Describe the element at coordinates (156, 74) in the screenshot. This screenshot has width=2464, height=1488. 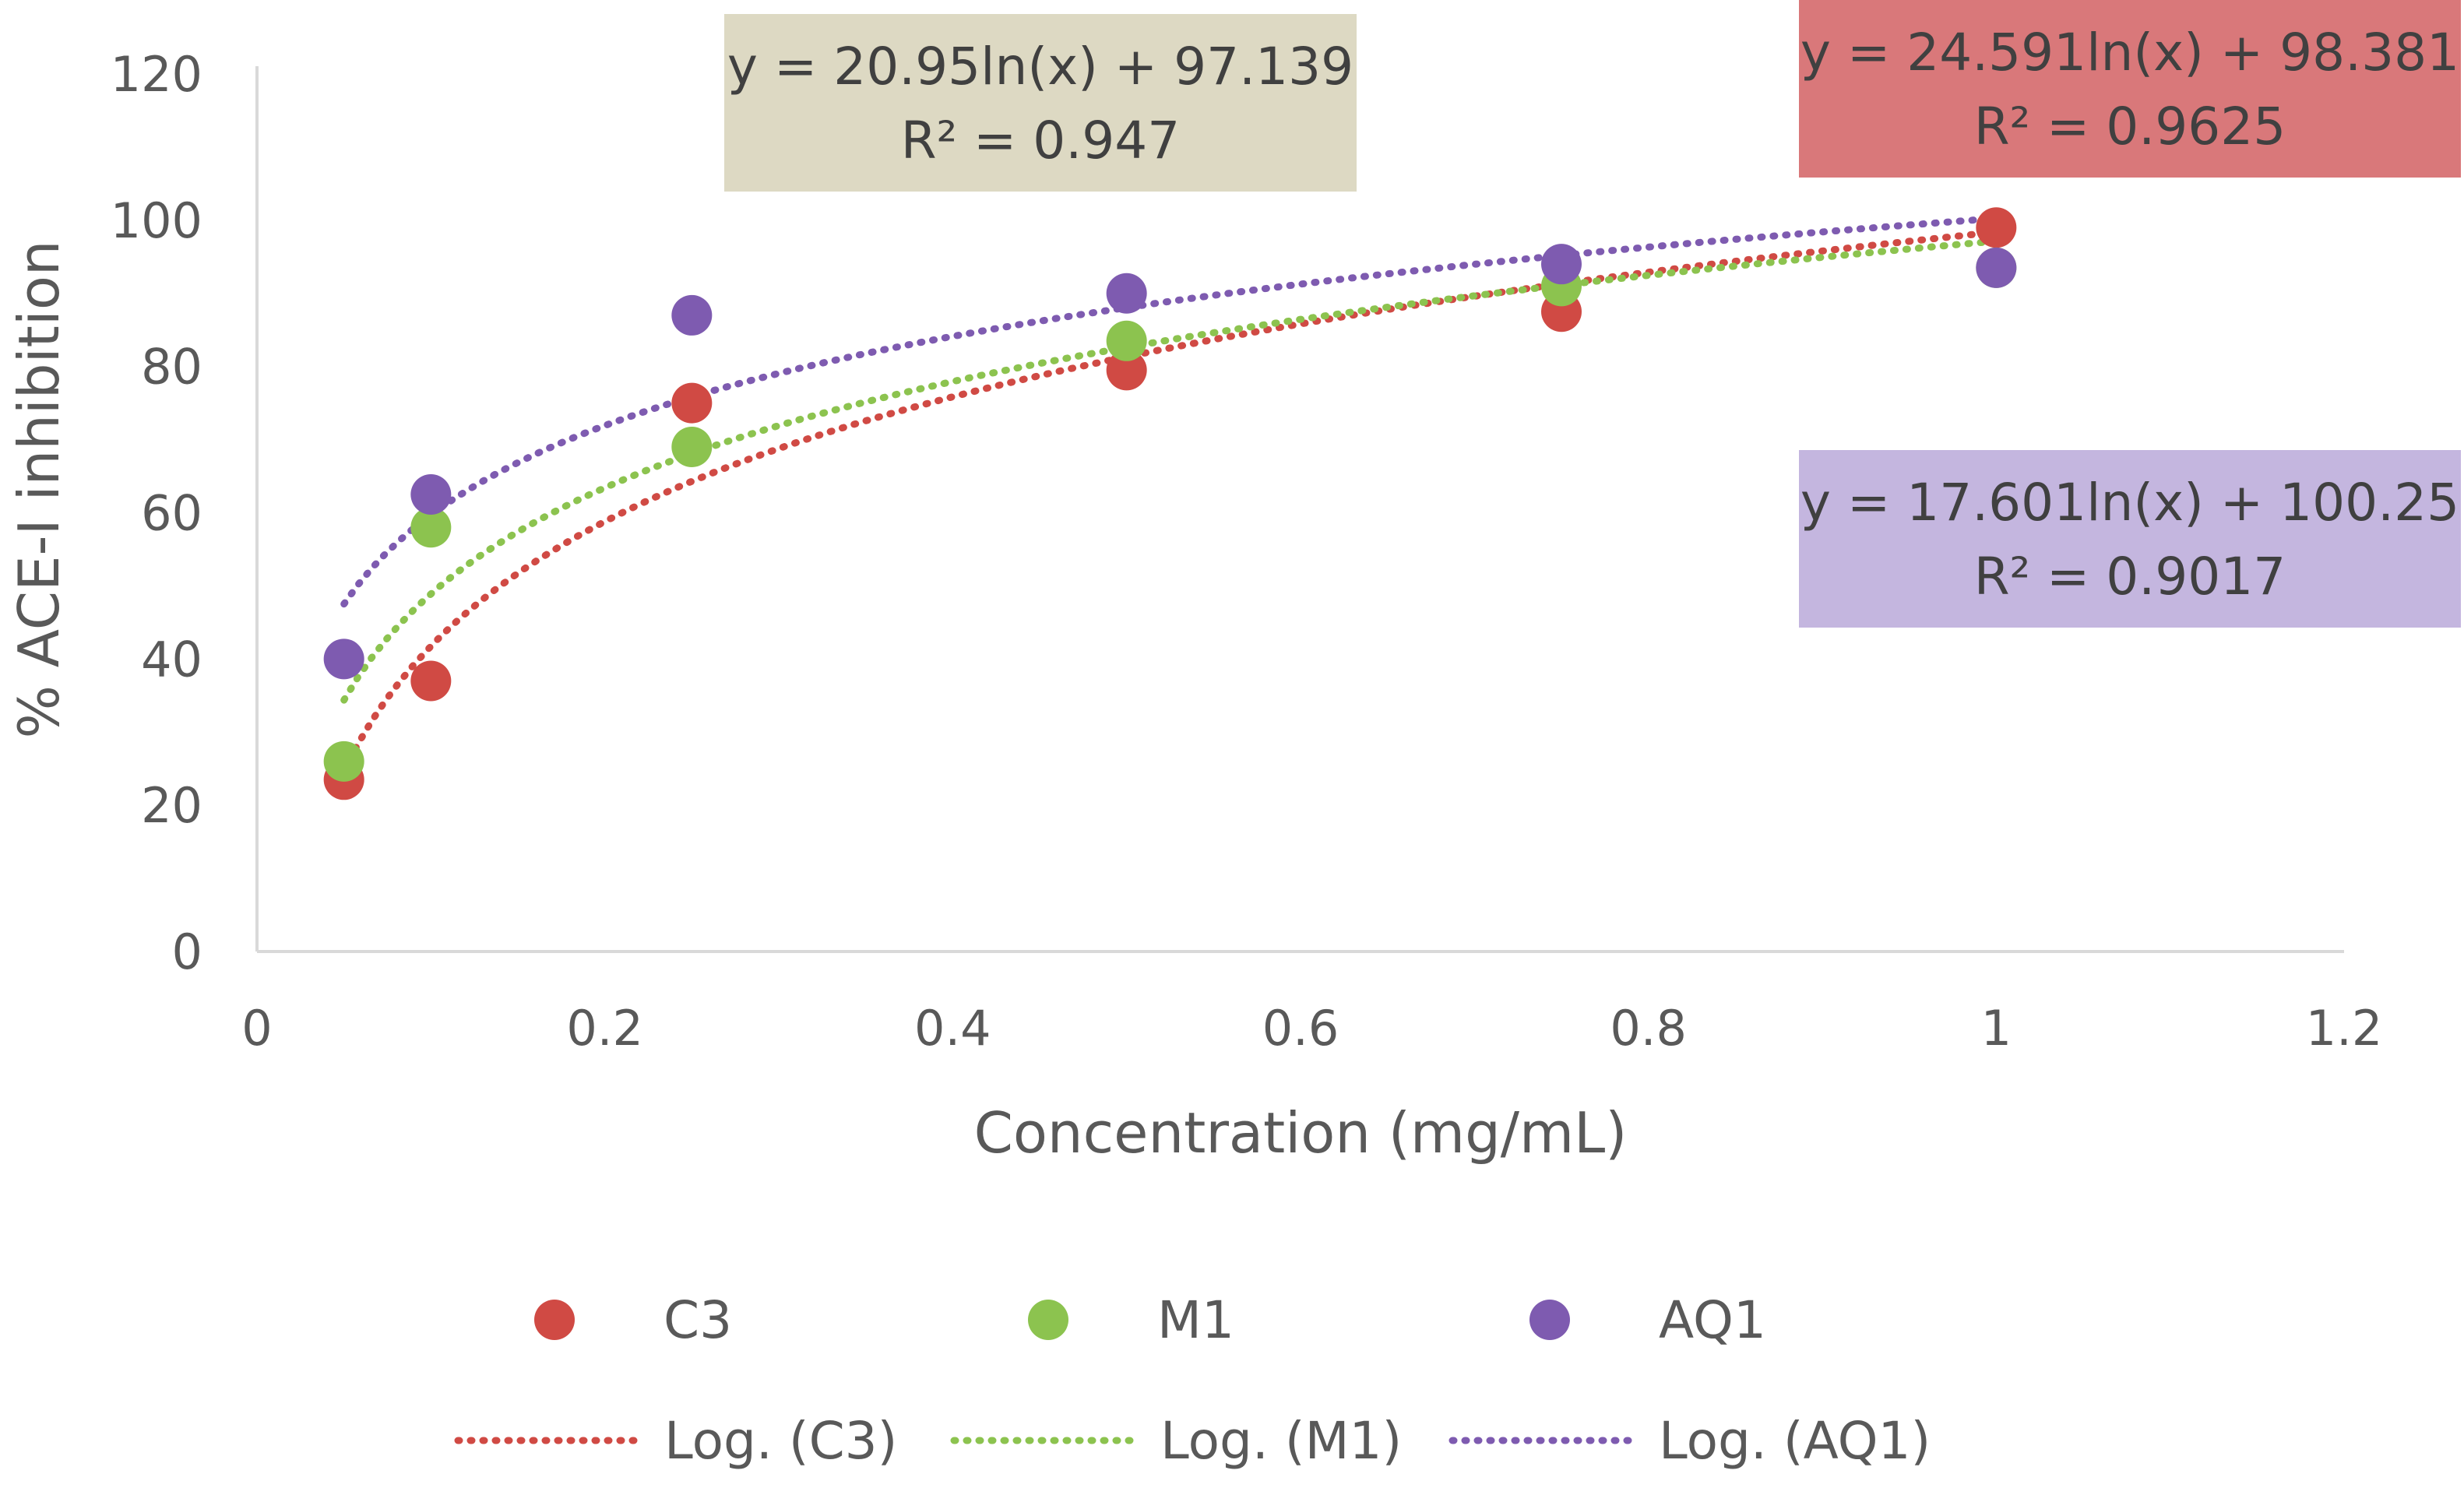
I see `y-tick-label: 120` at that location.